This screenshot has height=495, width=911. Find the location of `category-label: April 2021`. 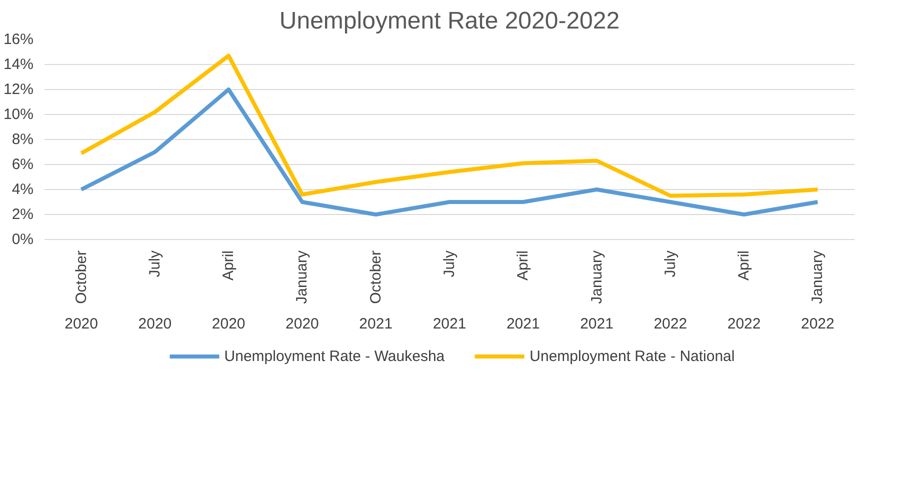

category-label: April 2021 is located at coordinates (523, 291).